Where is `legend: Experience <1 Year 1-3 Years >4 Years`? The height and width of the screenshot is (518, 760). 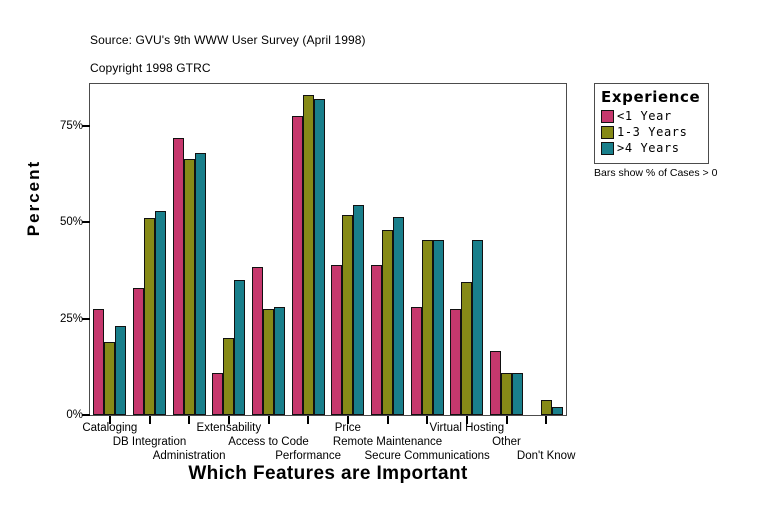 legend: Experience <1 Year 1-3 Years >4 Years is located at coordinates (651, 123).